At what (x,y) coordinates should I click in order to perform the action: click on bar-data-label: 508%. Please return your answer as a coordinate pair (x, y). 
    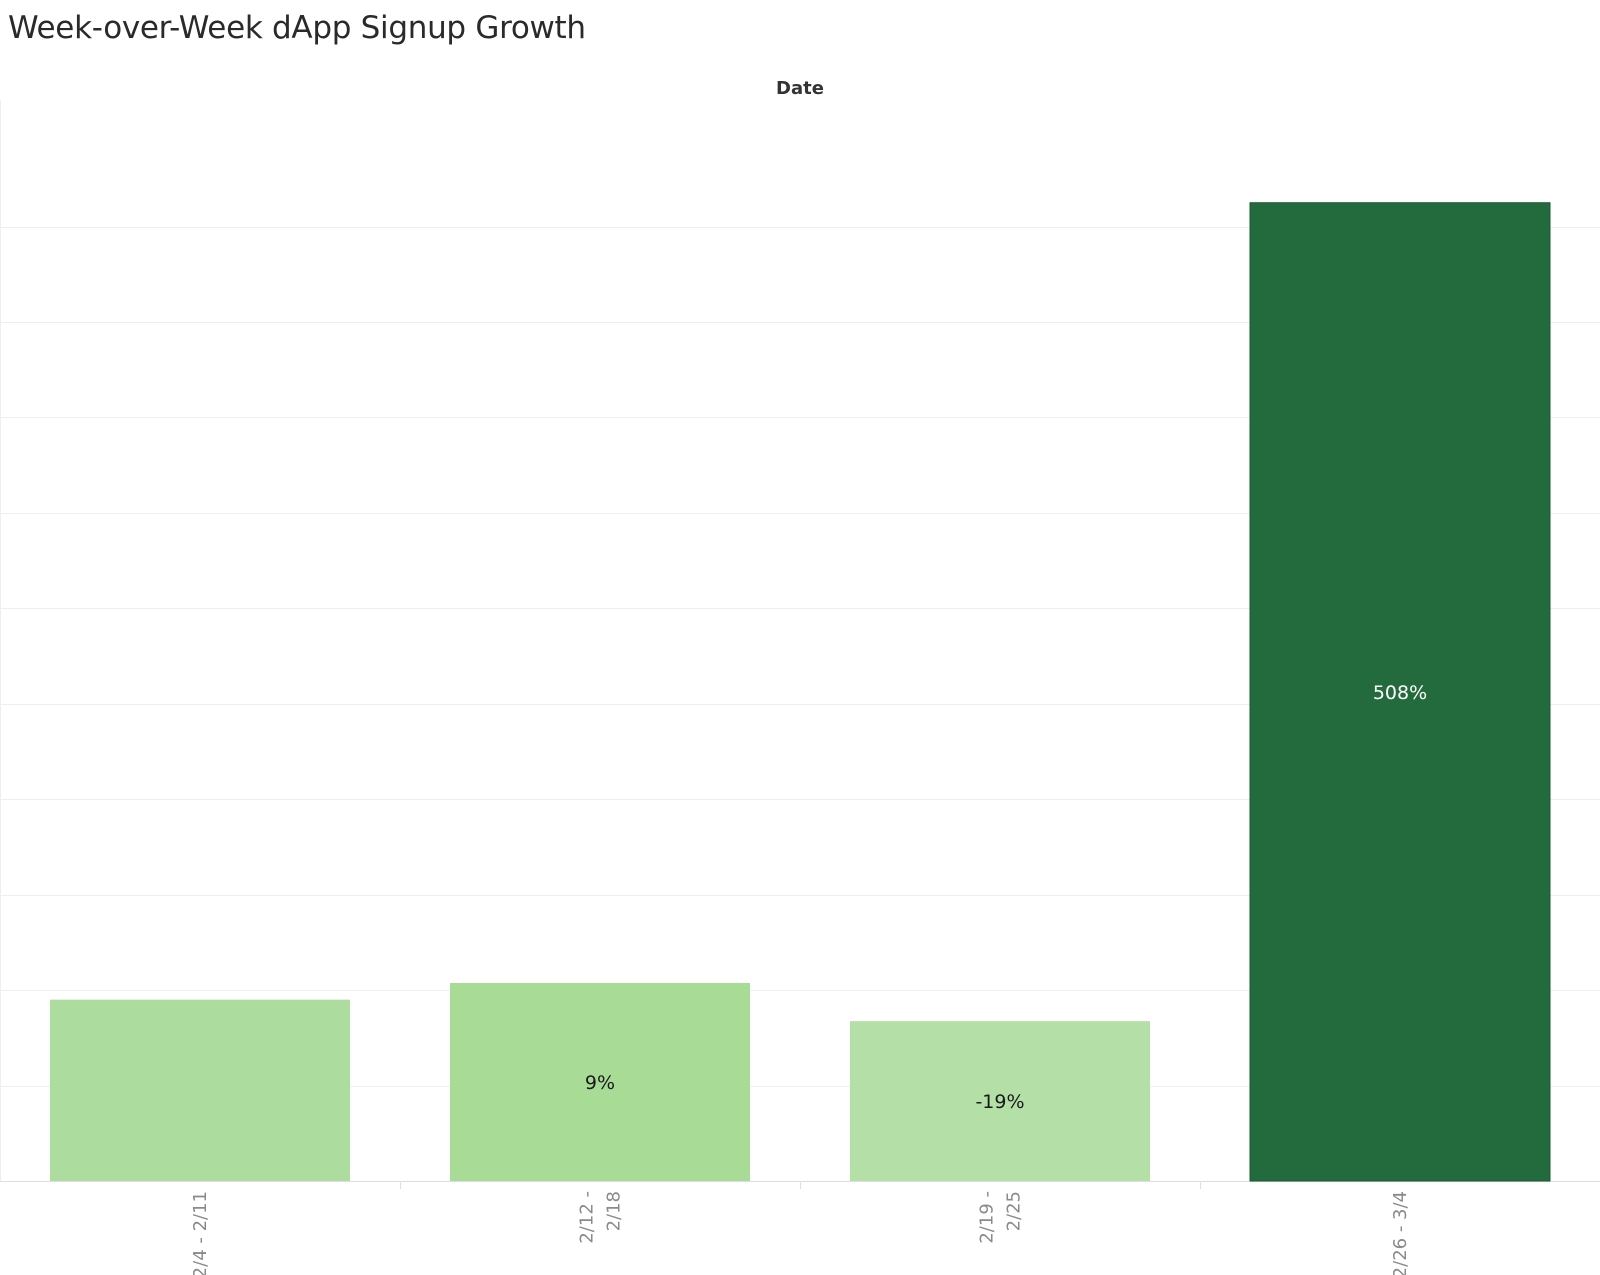
    Looking at the image, I should click on (1400, 693).